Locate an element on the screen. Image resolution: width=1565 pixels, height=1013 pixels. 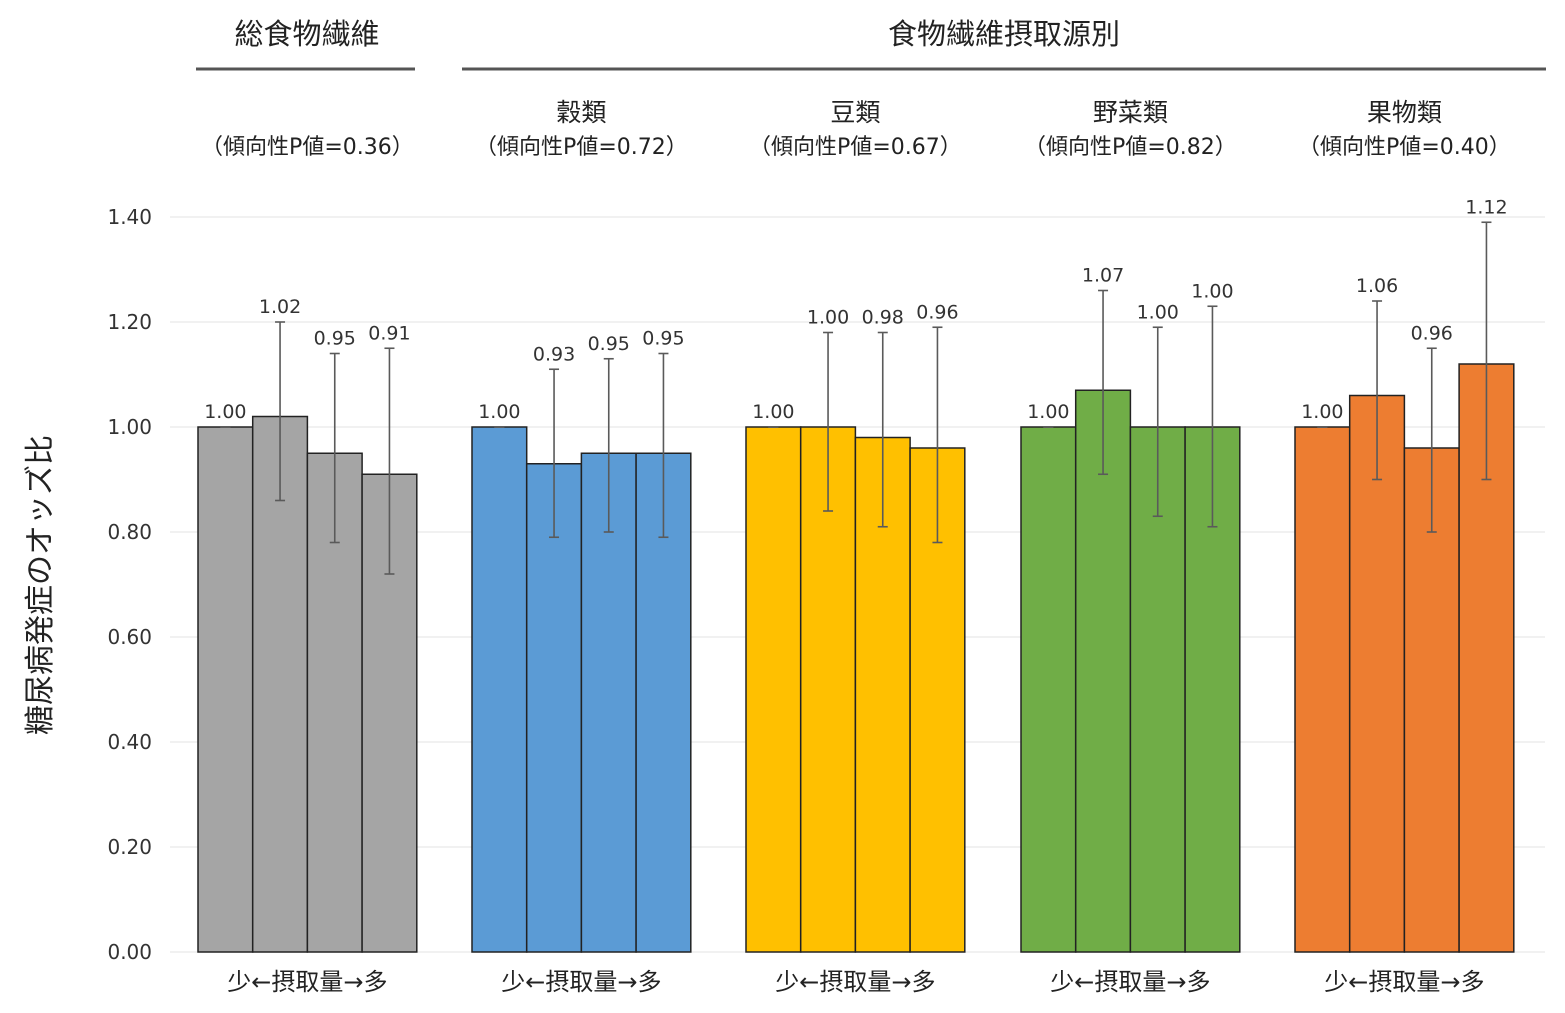
group-title: 野菜類 is located at coordinates (1130, 112).